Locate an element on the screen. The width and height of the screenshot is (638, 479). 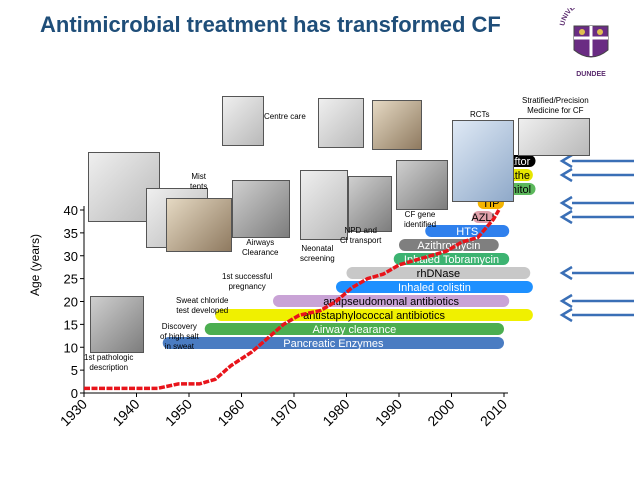
caption-cf-gene: CF gene identified is located at coordinates (420, 219).